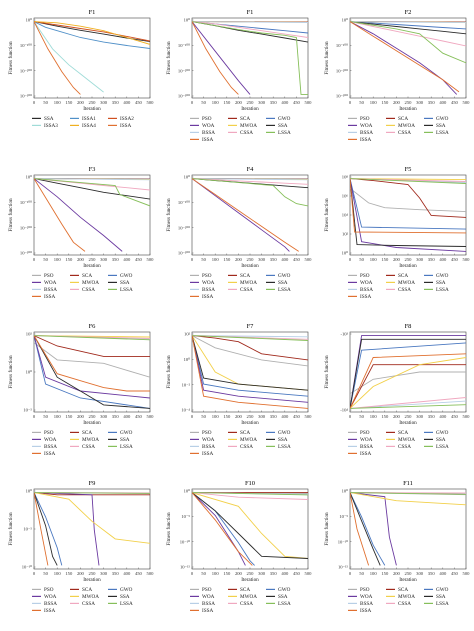 The image size is (474, 631). I want to click on series-line-woa, so click(408, 215).